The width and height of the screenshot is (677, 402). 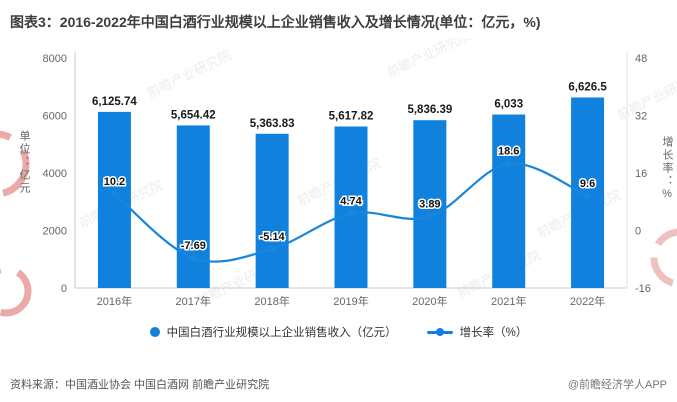 I want to click on right-axis-title: 增长率：%, so click(x=667, y=169).